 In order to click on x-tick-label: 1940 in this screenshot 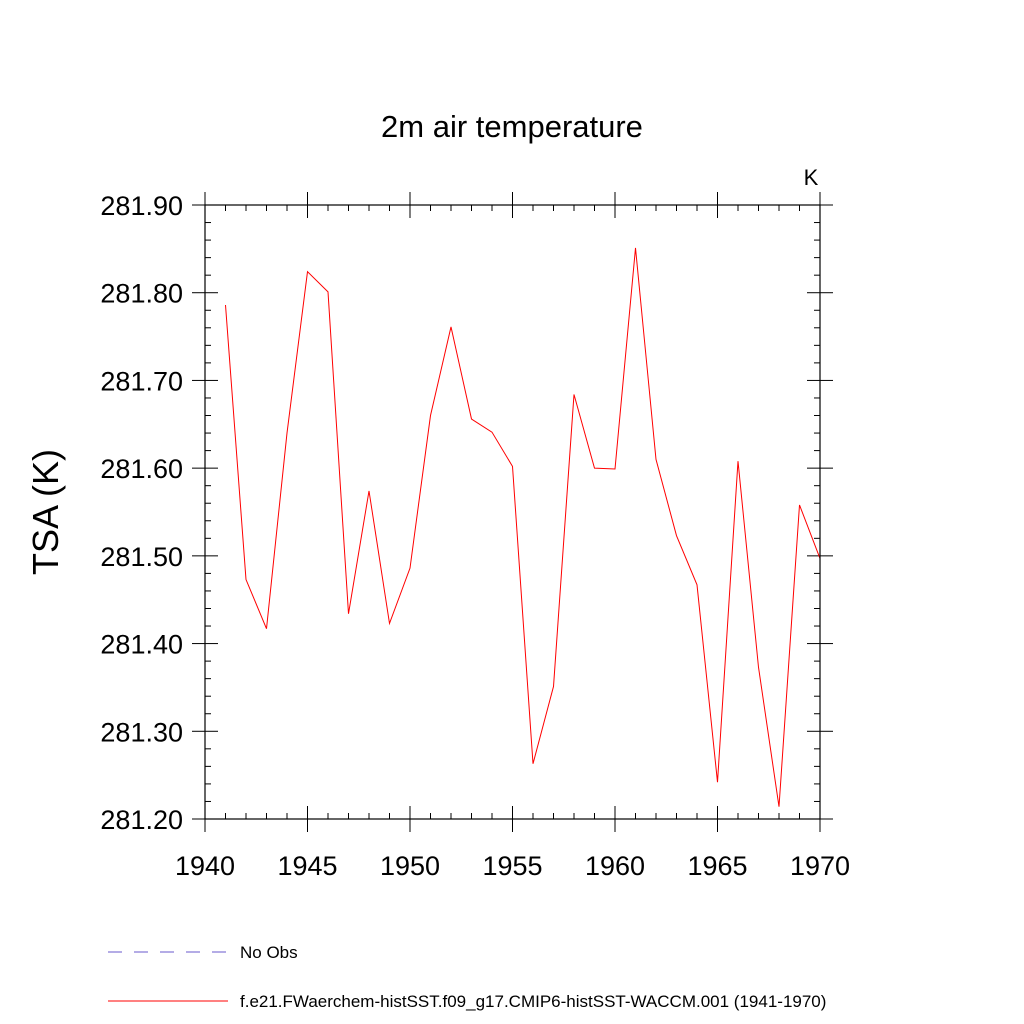, I will do `click(205, 866)`.